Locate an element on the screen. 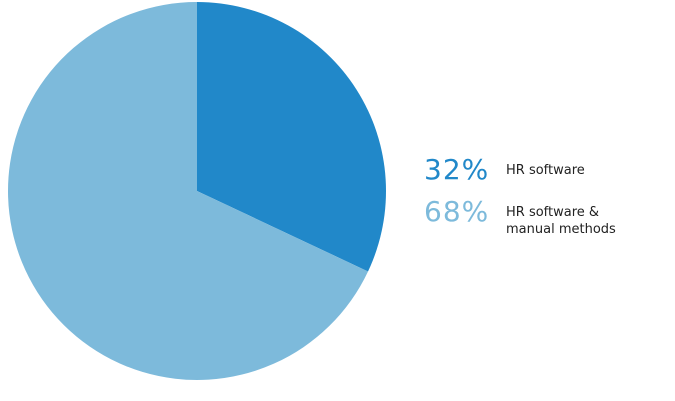 This screenshot has height=401, width=675. legend-label: HR software & manual methods is located at coordinates (561, 221).